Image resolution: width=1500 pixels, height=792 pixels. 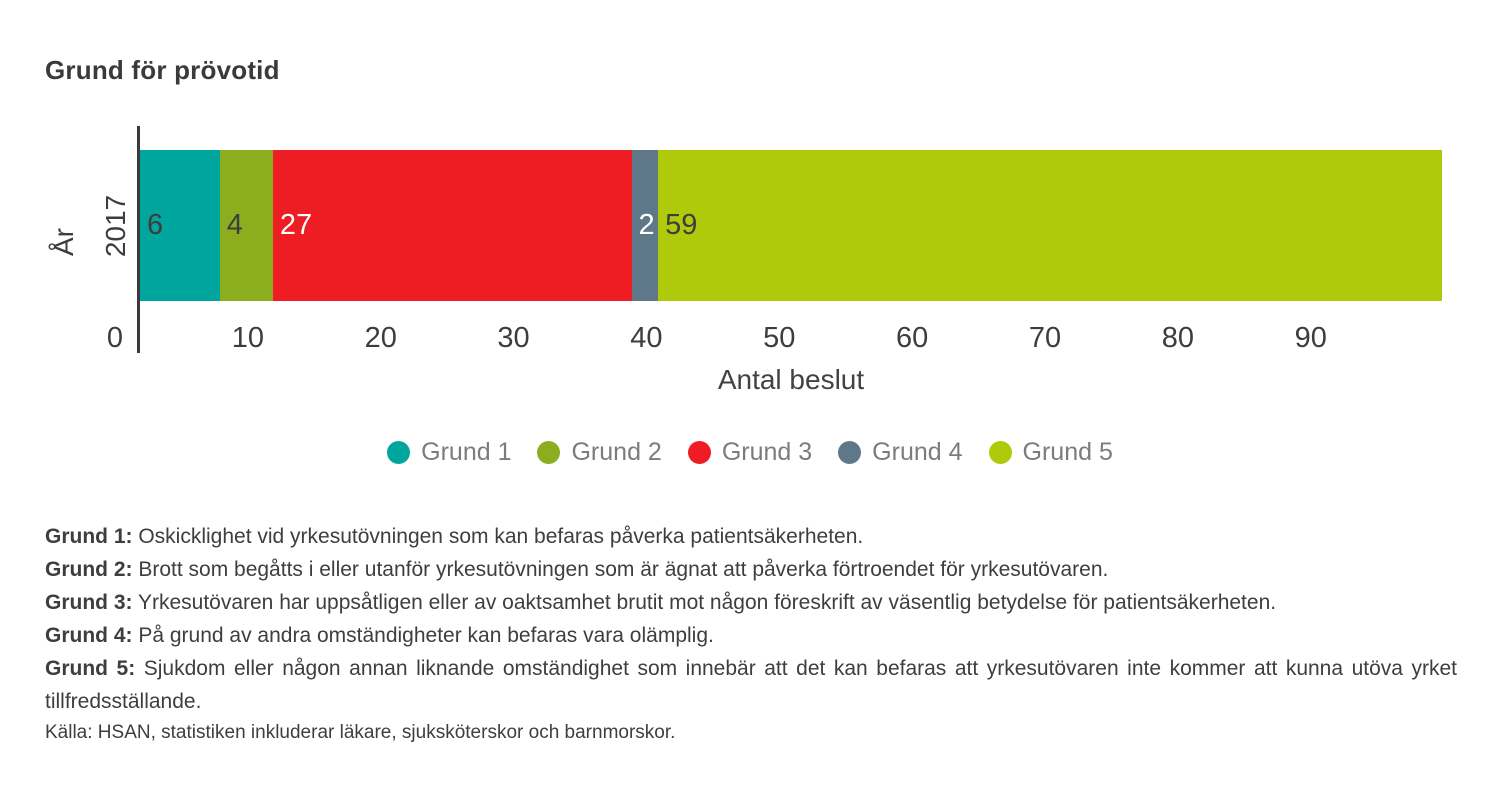 What do you see at coordinates (466, 452) in the screenshot?
I see `legend-label: Grund 1` at bounding box center [466, 452].